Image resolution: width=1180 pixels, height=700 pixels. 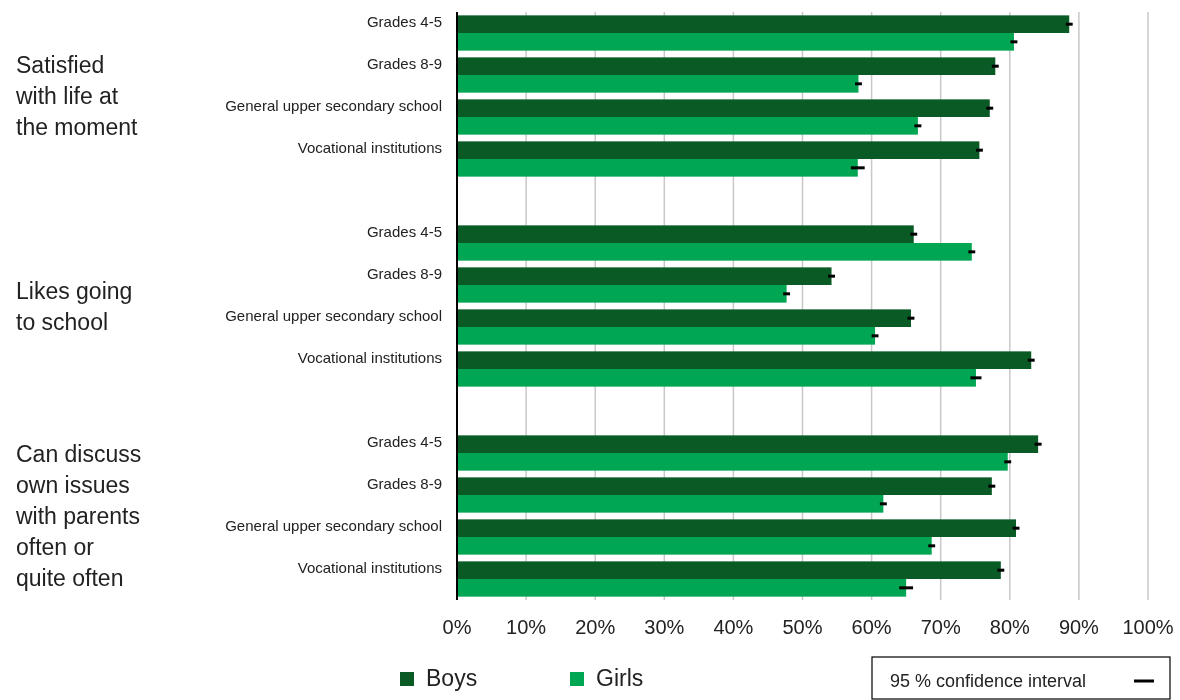 I want to click on x-tick-label: 100%, so click(x=1148, y=627).